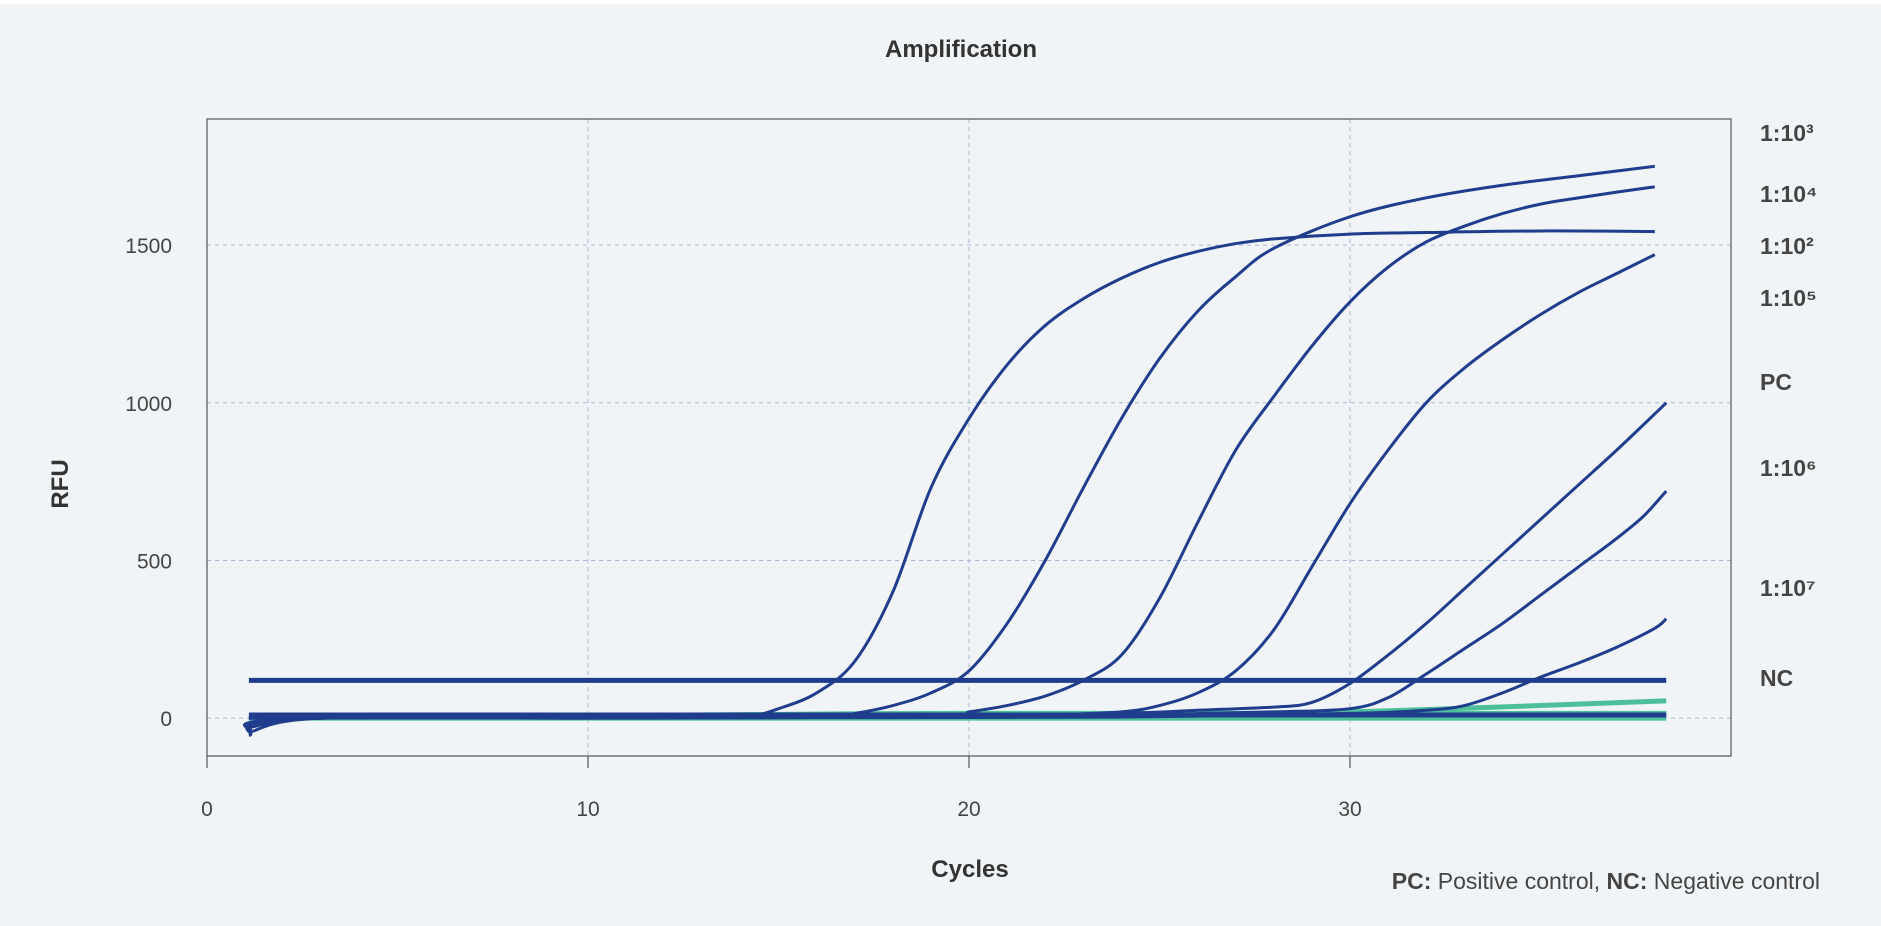 The height and width of the screenshot is (926, 1881). I want to click on x-axis: 0 10 20 30, so click(781, 788).